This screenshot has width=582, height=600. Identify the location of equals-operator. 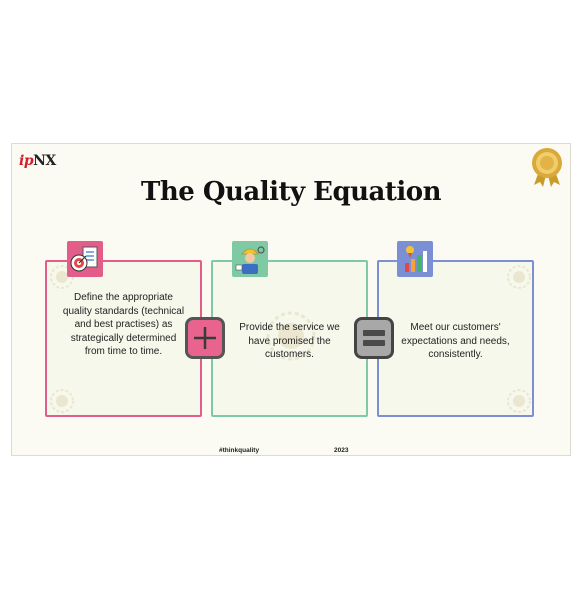
(374, 338).